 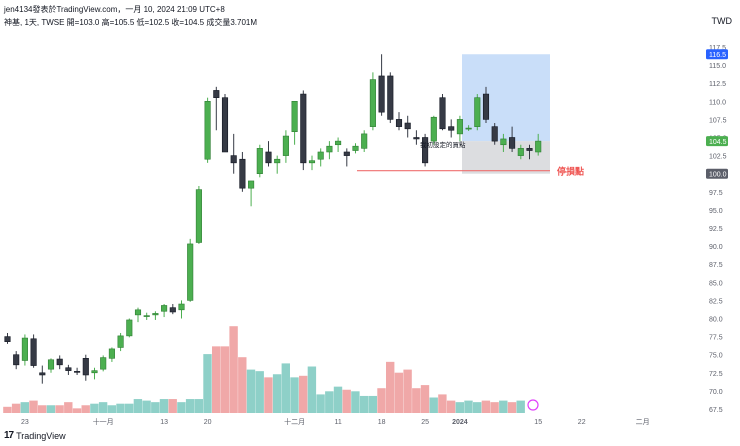 I want to click on stop-price-badge-bg, so click(x=717, y=173).